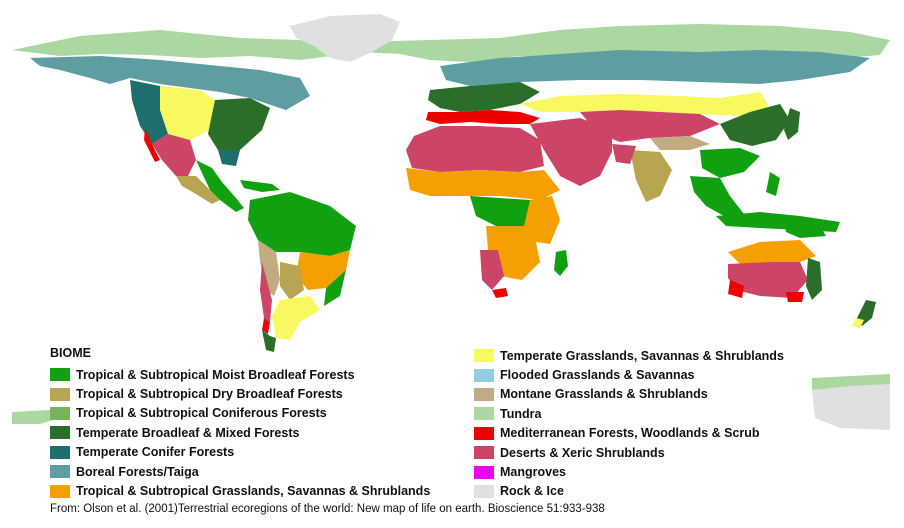  What do you see at coordinates (296, 318) in the screenshot?
I see `sa-pampas` at bounding box center [296, 318].